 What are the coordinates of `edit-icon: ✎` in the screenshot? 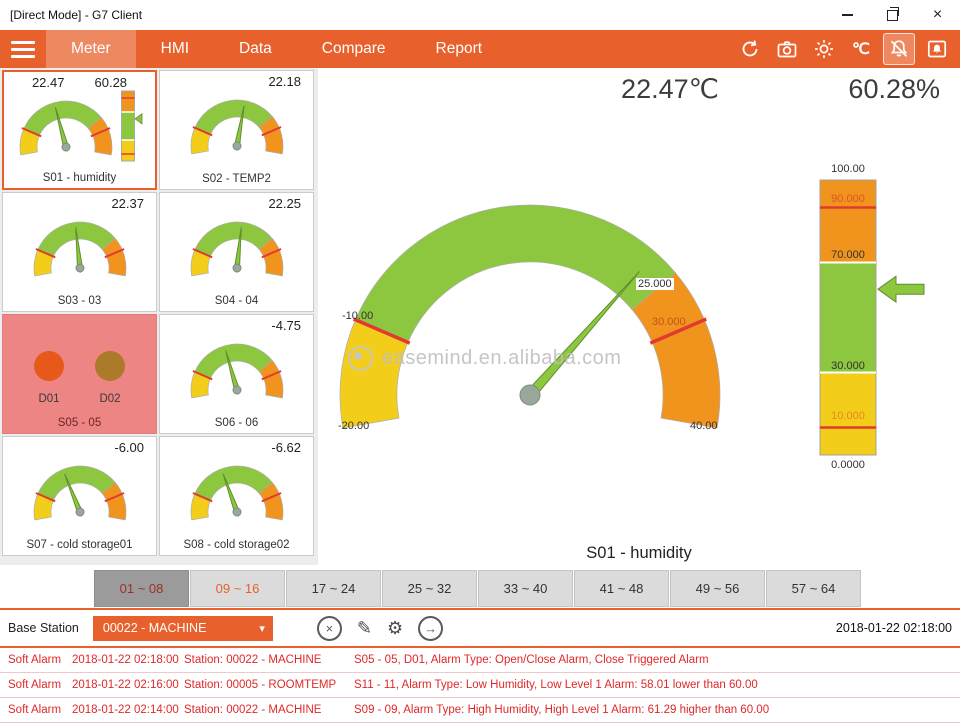 It's located at (364, 628).